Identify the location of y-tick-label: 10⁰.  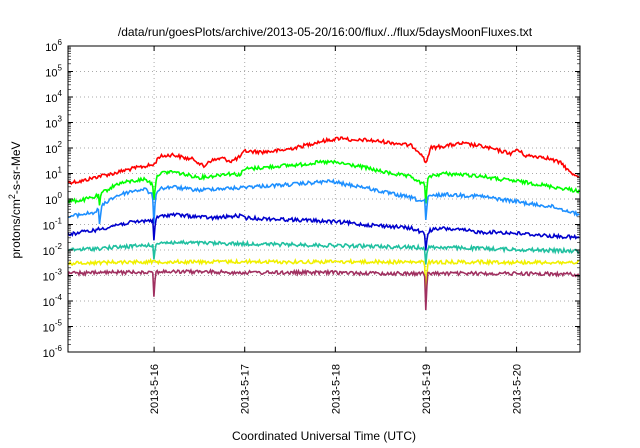
(53, 199).